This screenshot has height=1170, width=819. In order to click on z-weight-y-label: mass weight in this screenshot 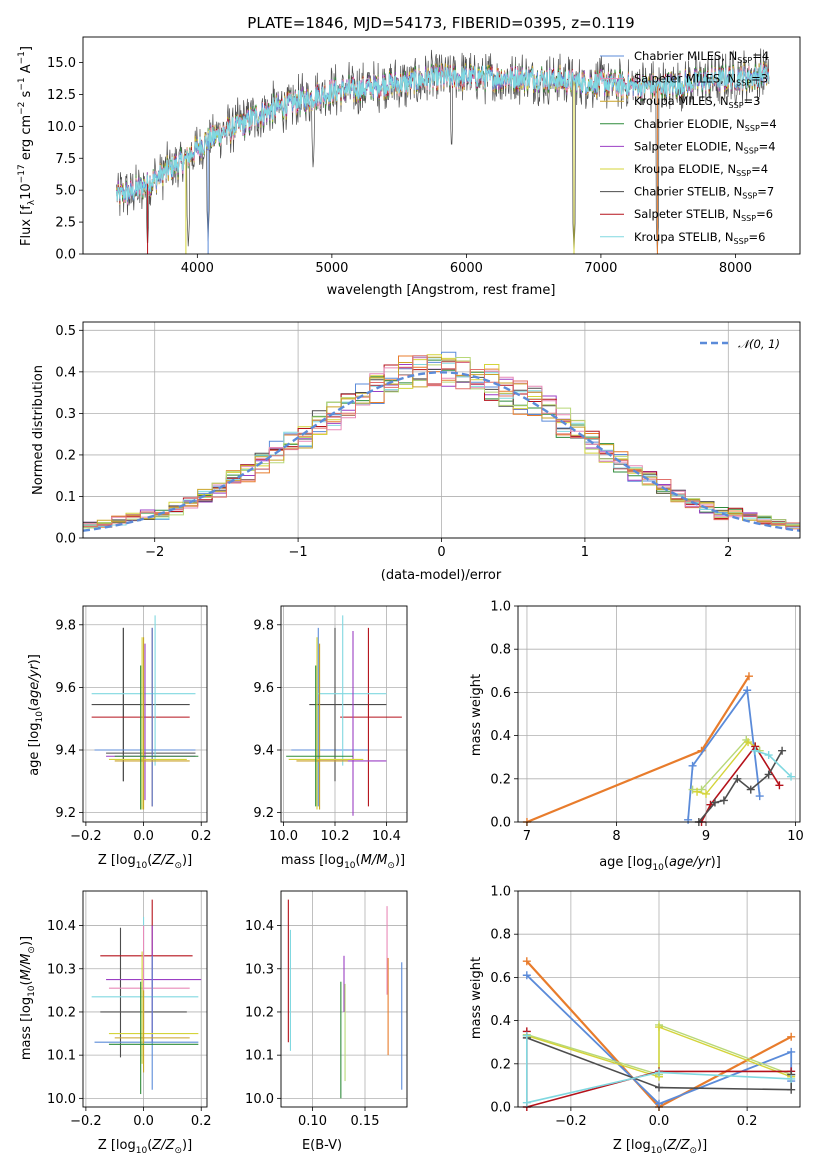, I will do `click(476, 998)`.